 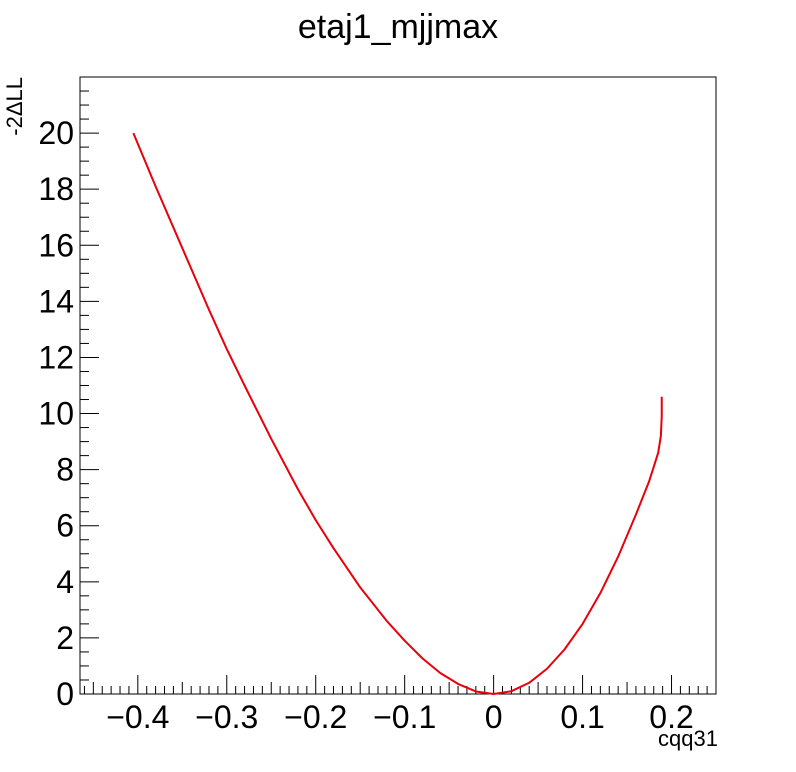 I want to click on y-tick-label: 2, so click(x=65, y=638).